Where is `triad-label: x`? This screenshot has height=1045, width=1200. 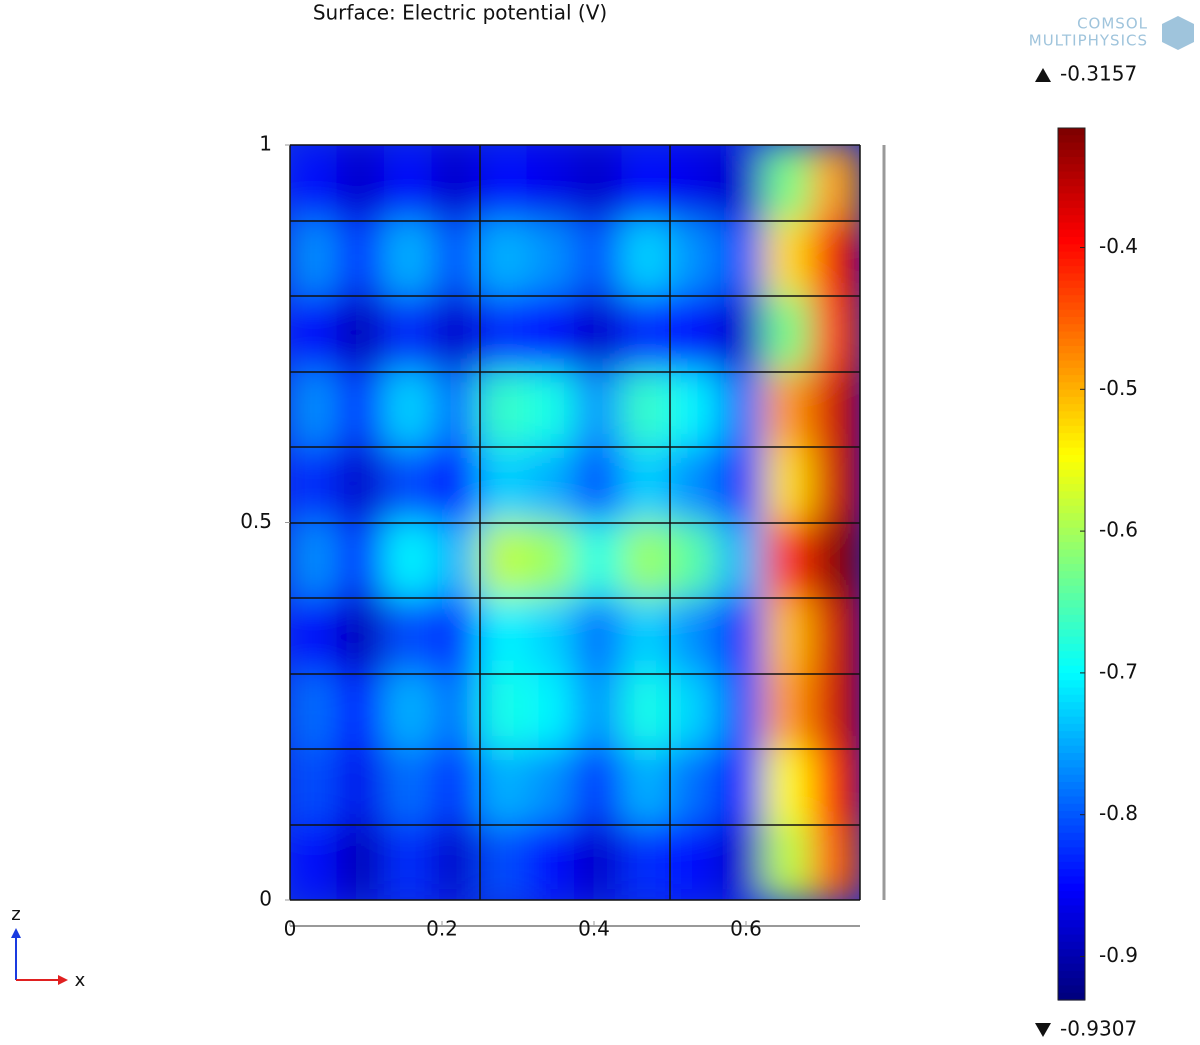 triad-label: x is located at coordinates (80, 980).